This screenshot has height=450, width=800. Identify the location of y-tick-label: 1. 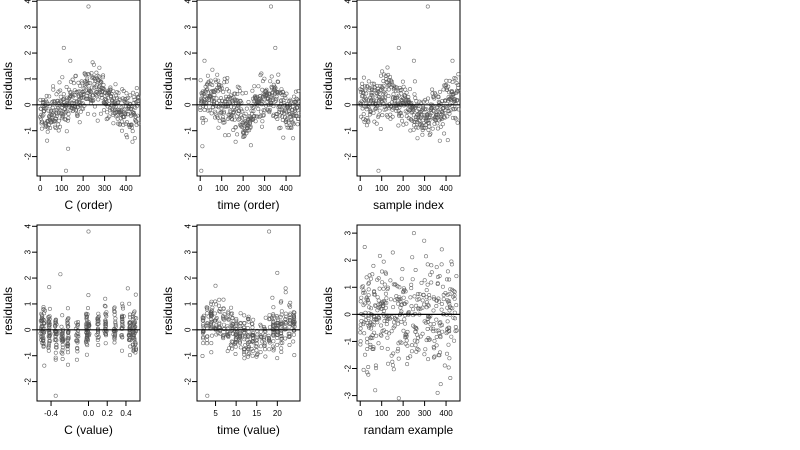
(348, 287).